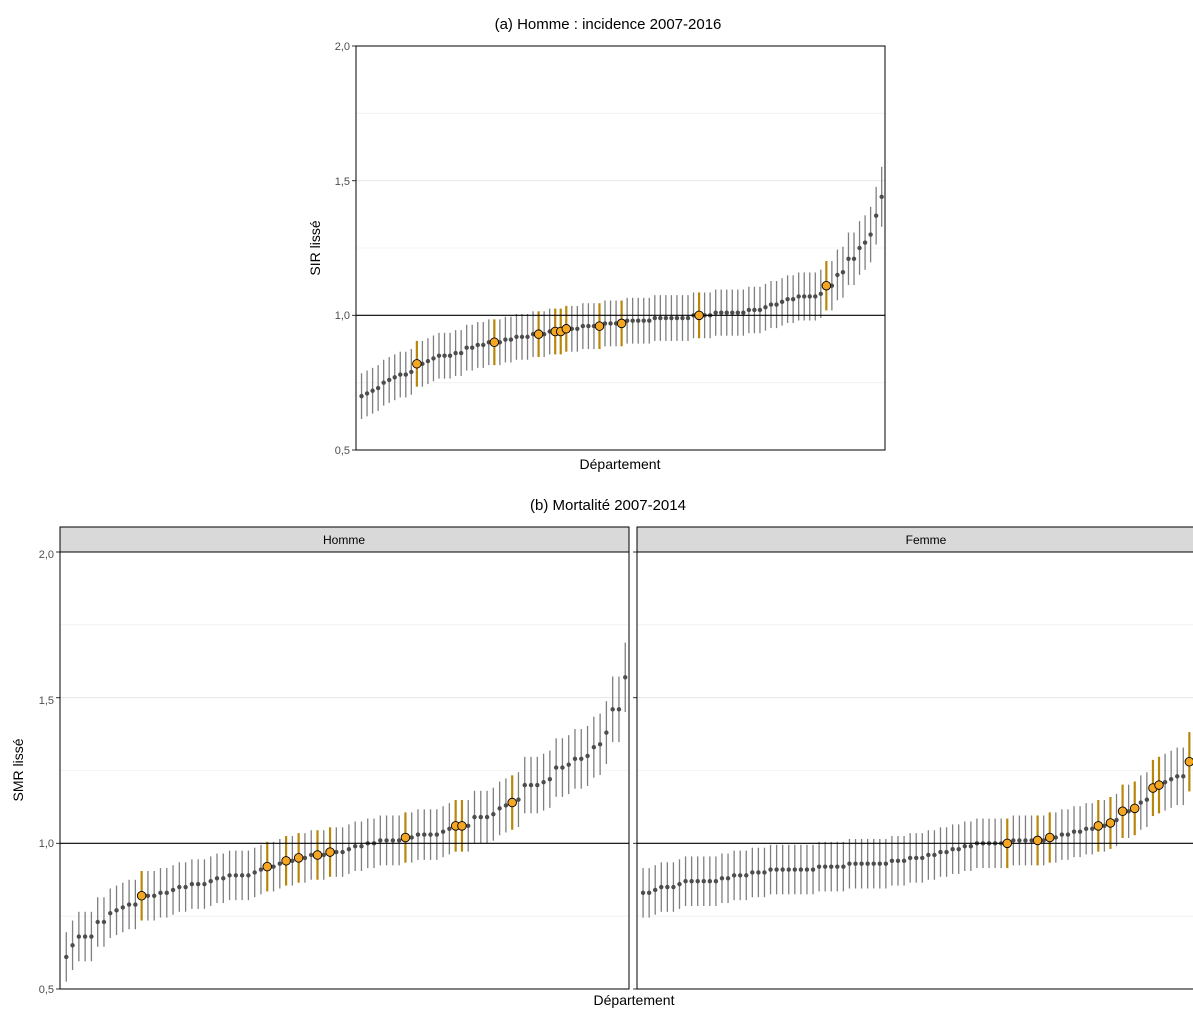  Describe the element at coordinates (315, 247) in the screenshot. I see `chart-a-ylabel: SIR lissé` at that location.